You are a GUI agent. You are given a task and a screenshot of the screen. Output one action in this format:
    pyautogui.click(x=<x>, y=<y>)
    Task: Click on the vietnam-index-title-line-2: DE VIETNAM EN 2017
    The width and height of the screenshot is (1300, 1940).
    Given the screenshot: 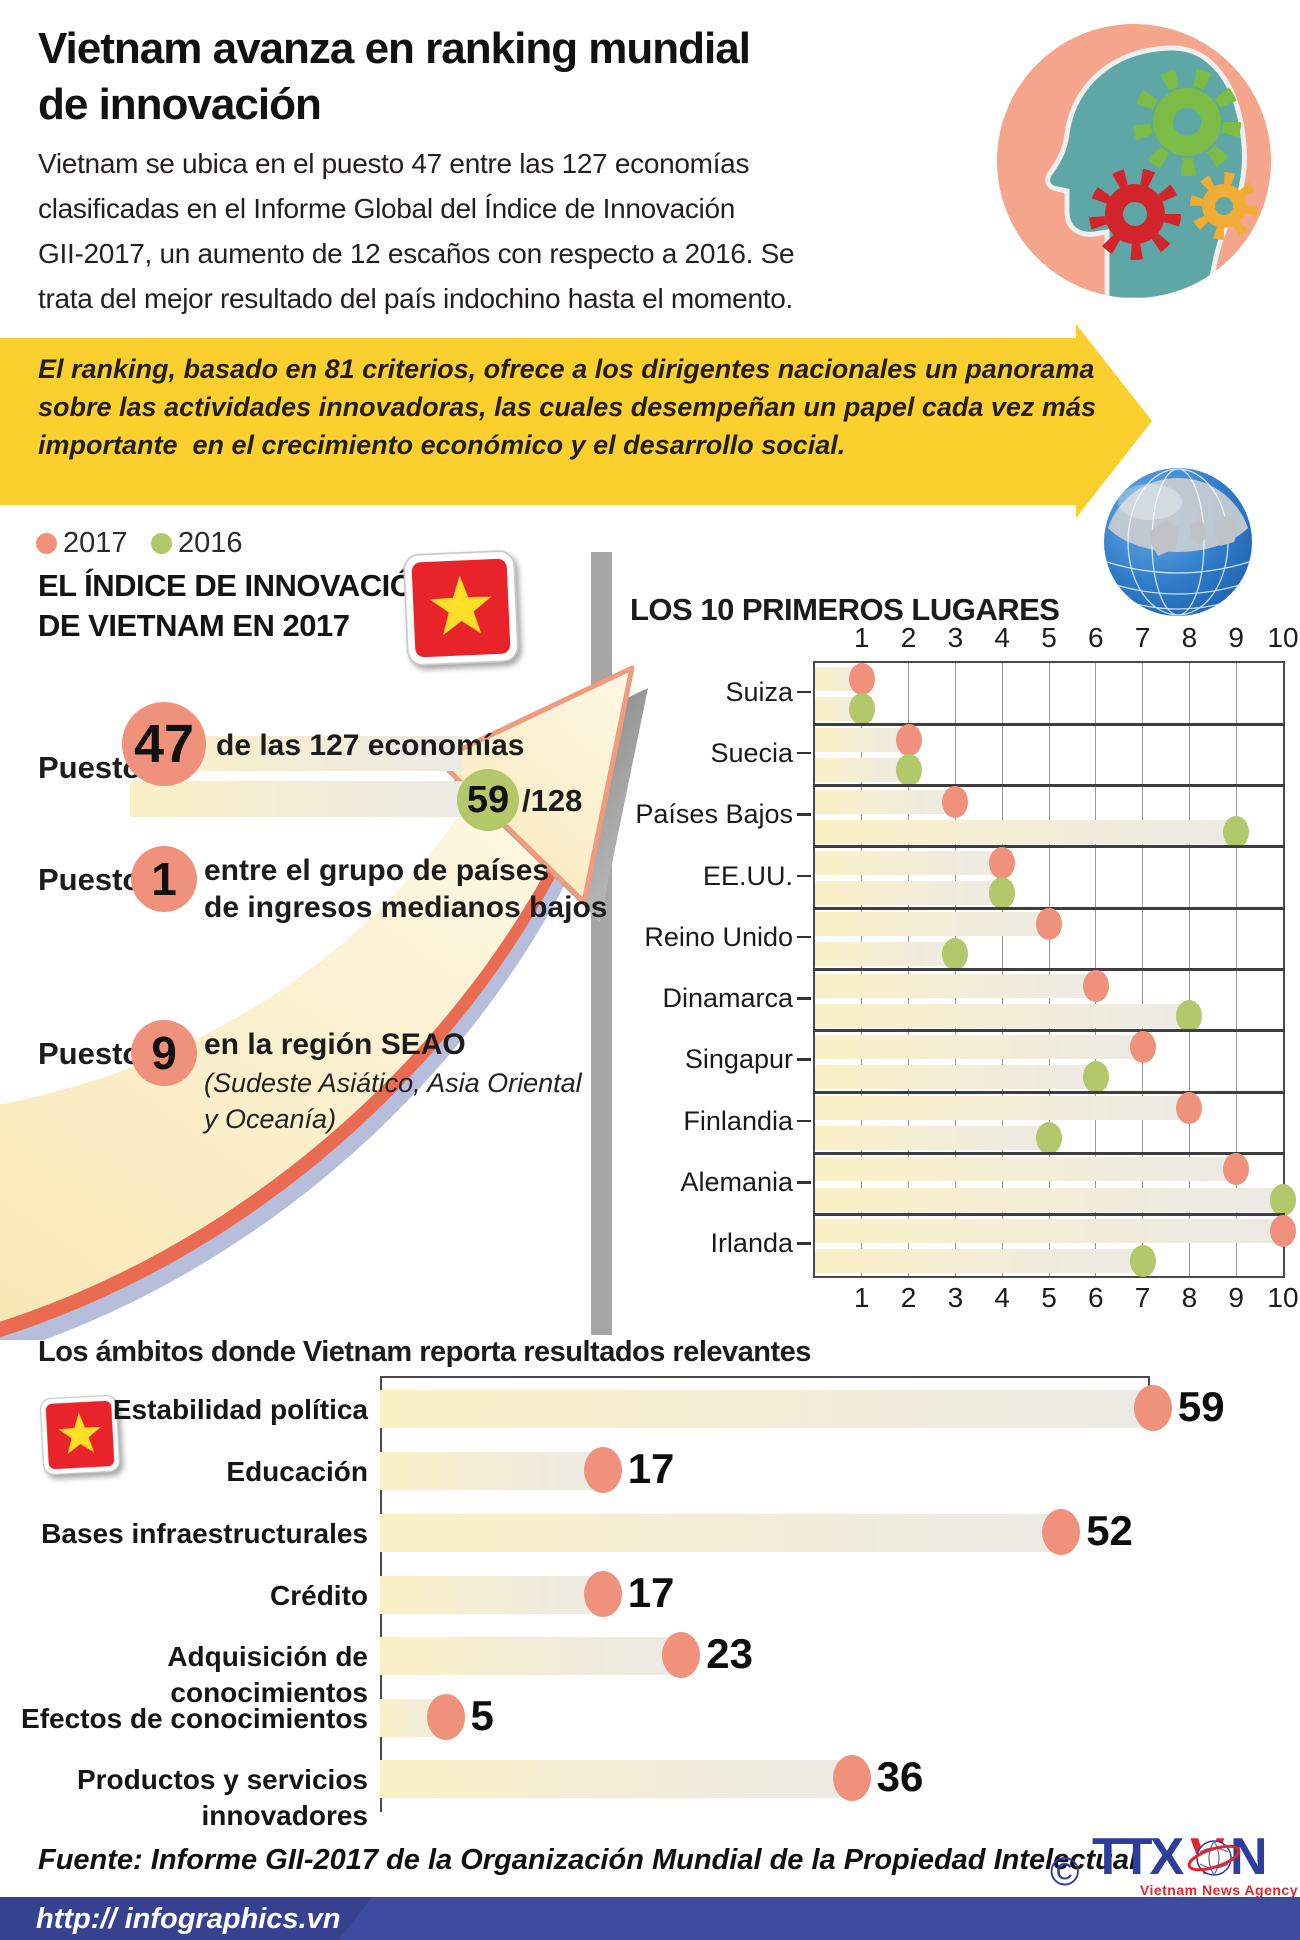 What is the action you would take?
    pyautogui.click(x=194, y=625)
    